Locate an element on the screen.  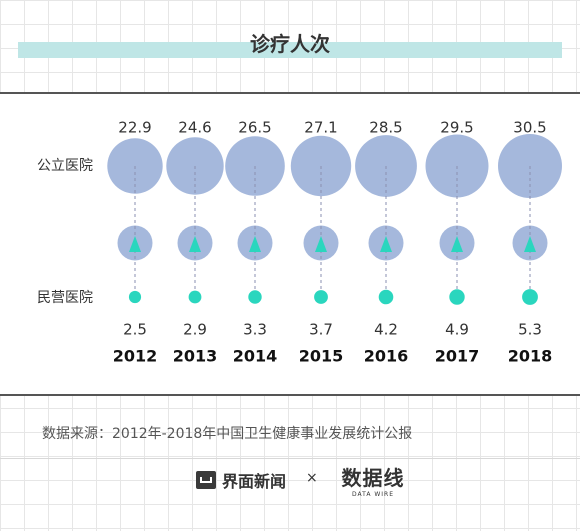
value-label-private: 2.5 is located at coordinates (135, 330).